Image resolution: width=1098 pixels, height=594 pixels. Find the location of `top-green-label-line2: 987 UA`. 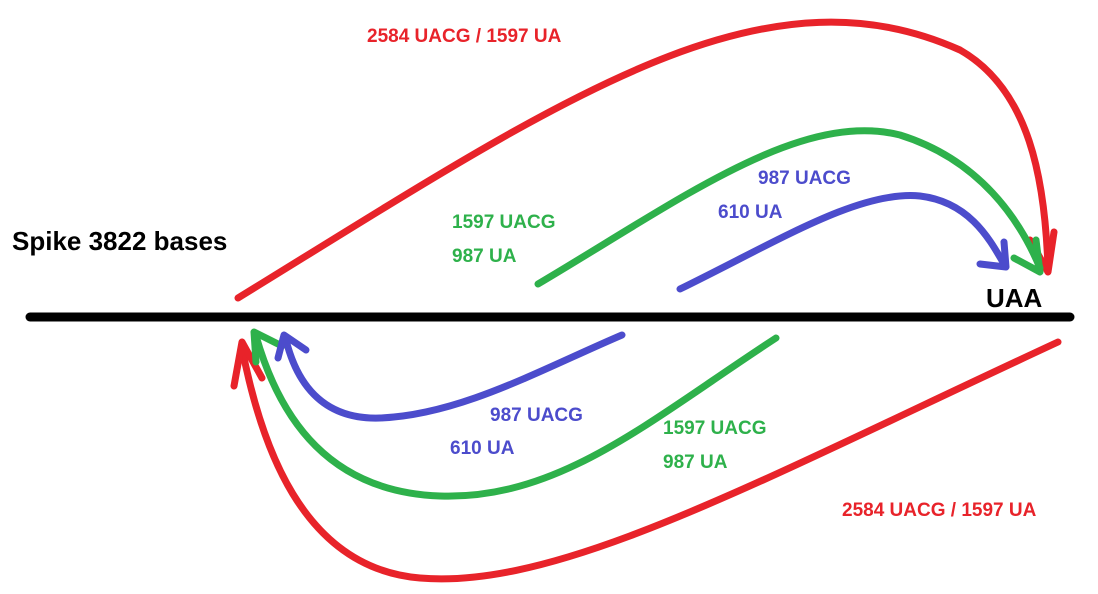

top-green-label-line2: 987 UA is located at coordinates (484, 256).